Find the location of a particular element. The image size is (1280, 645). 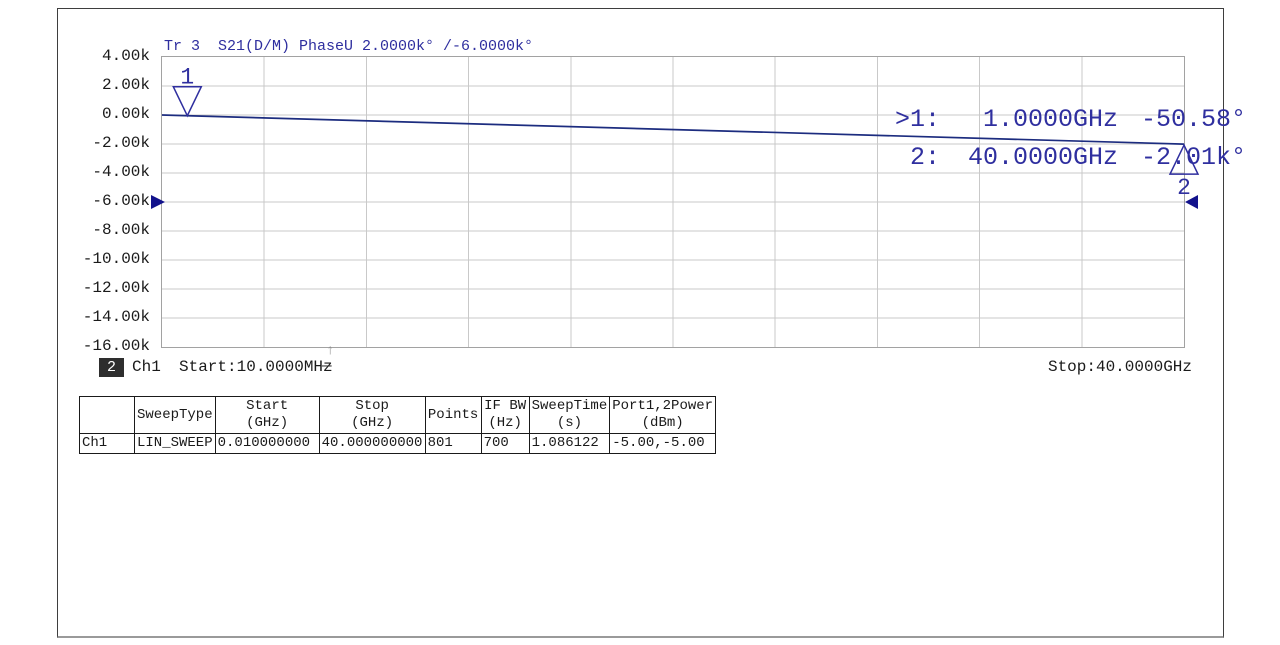

y-axis-label: -8.00k is located at coordinates (121, 230).